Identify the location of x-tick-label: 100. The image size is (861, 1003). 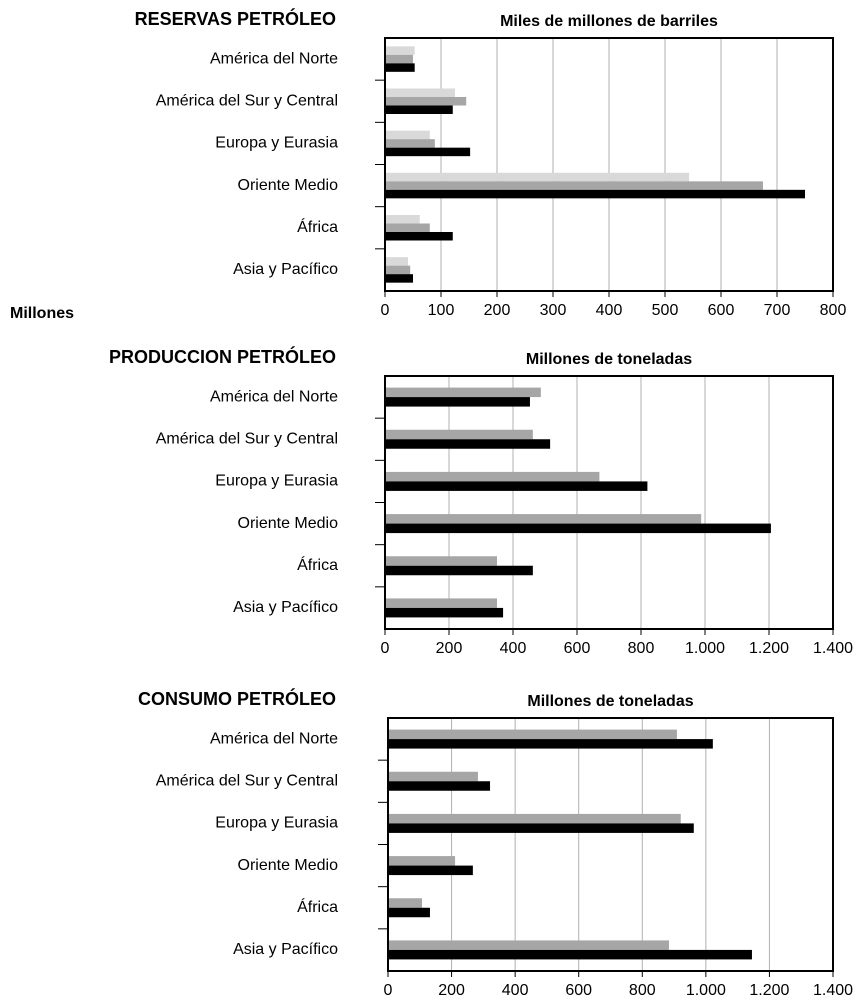
(441, 310).